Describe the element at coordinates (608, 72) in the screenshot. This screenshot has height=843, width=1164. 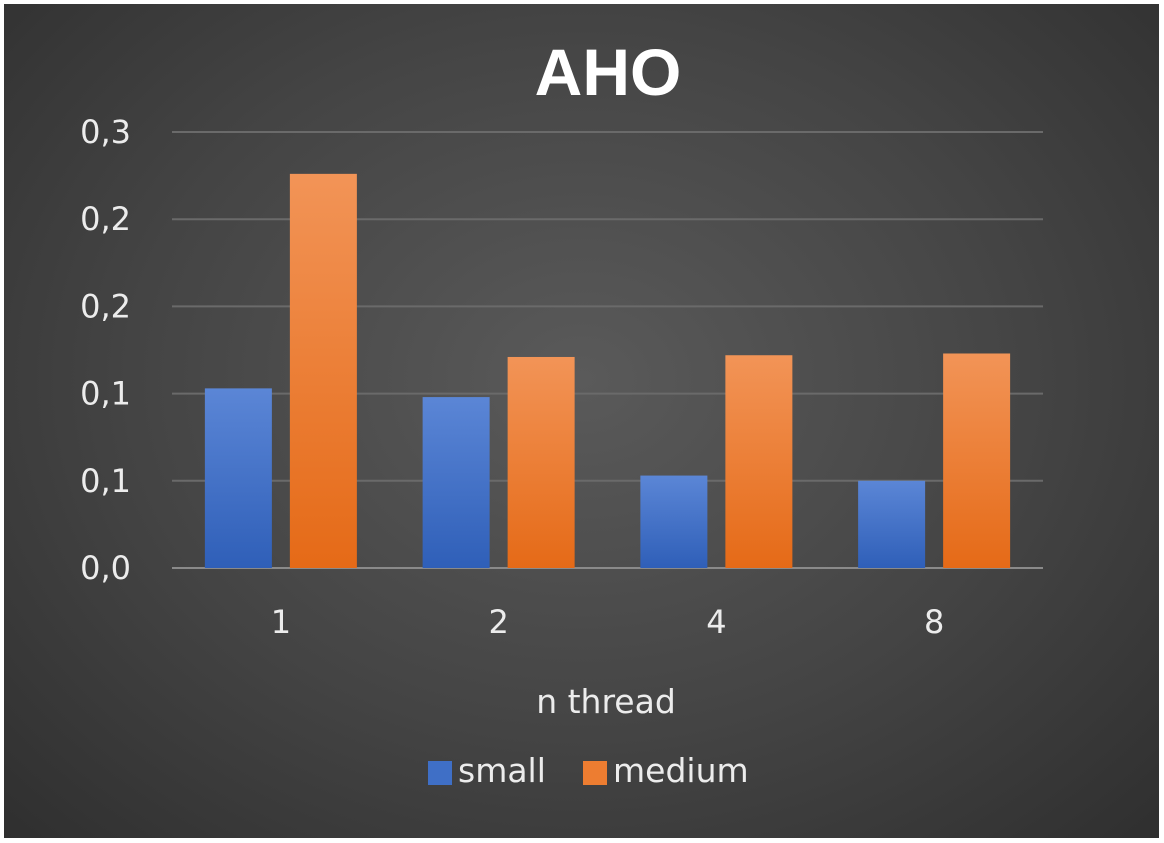
I see `chart-title: AHO` at that location.